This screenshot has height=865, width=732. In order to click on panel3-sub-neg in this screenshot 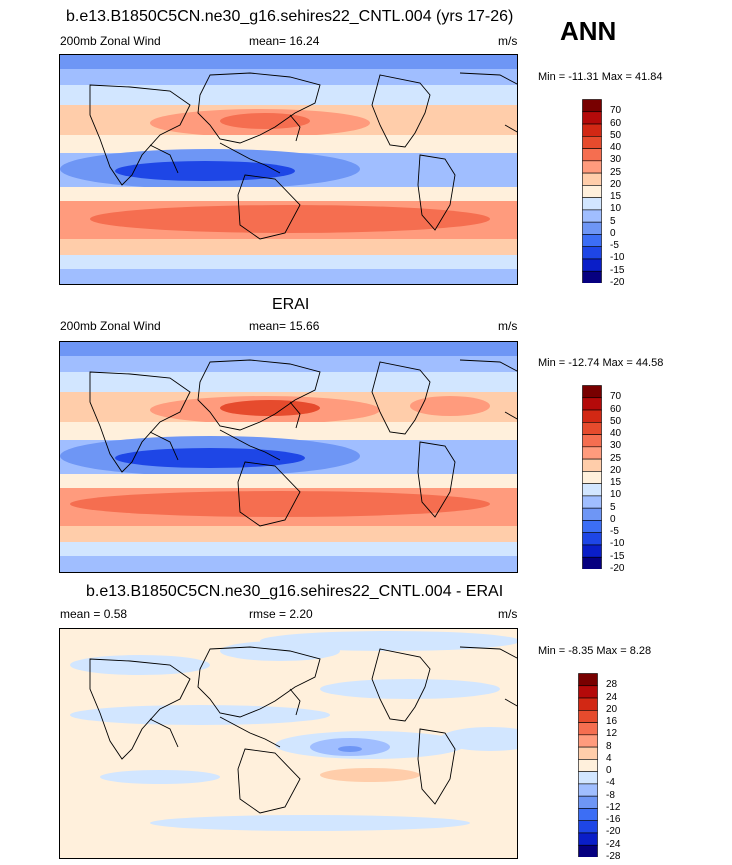, I will do `click(200, 715)`.